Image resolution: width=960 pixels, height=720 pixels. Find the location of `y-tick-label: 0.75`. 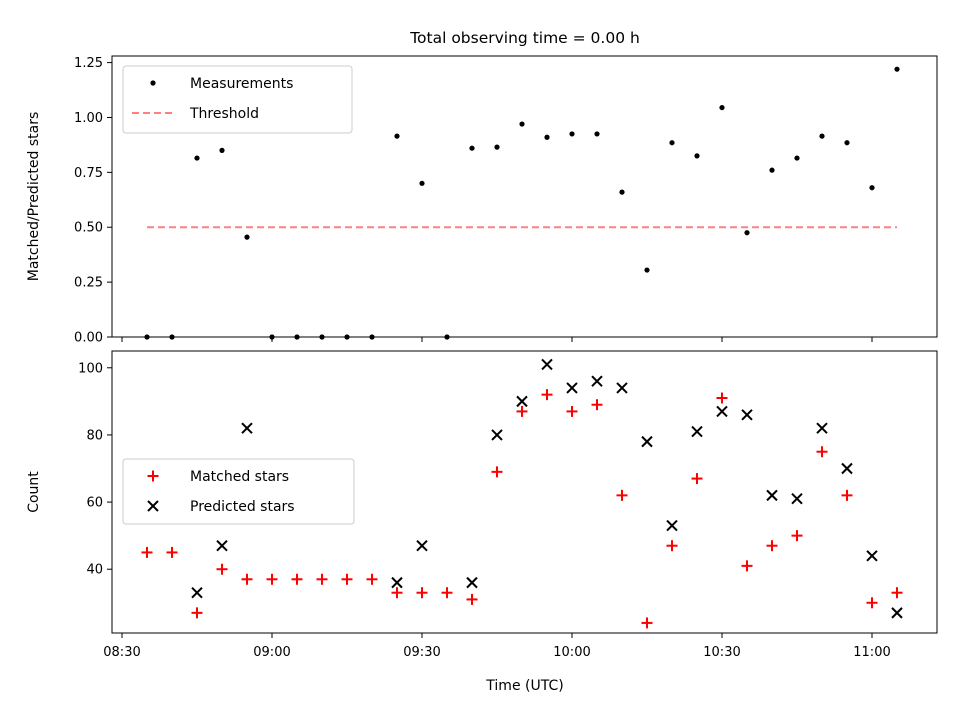

y-tick-label: 0.75 is located at coordinates (88, 173).